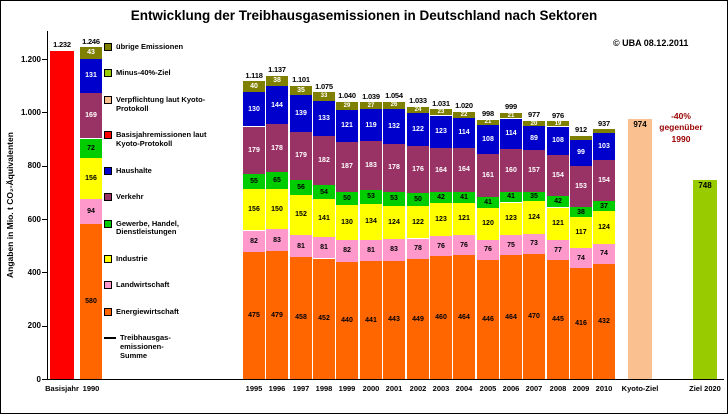 This screenshot has height=414, width=728. I want to click on segment-value-label: 119, so click(371, 125).